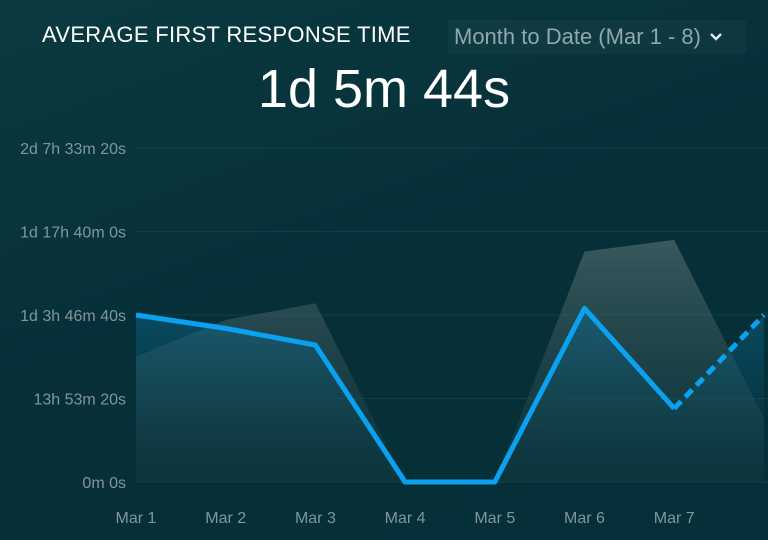 This screenshot has width=768, height=540. What do you see at coordinates (225, 518) in the screenshot?
I see `x-tick-label: Mar 2` at bounding box center [225, 518].